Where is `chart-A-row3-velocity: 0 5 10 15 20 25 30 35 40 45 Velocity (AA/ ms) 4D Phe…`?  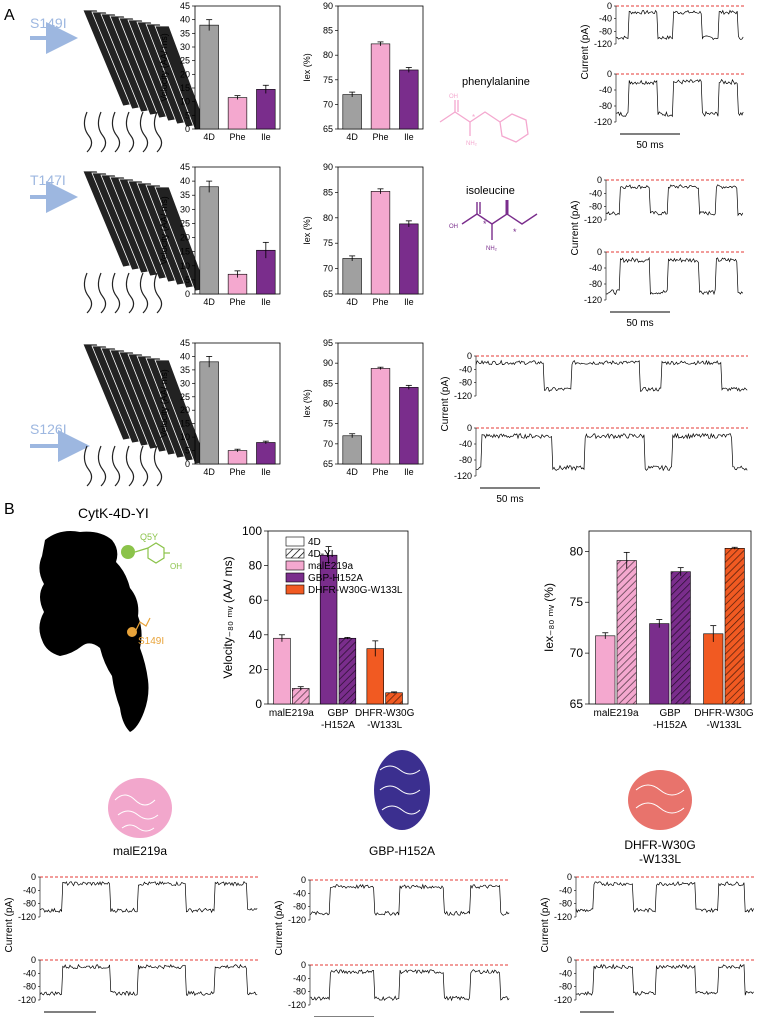
chart-A-row3-velocity: 0 5 10 15 20 25 30 35 40 45 Velocity (AA/ ms) 4D Phe… is located at coordinates (220, 407).